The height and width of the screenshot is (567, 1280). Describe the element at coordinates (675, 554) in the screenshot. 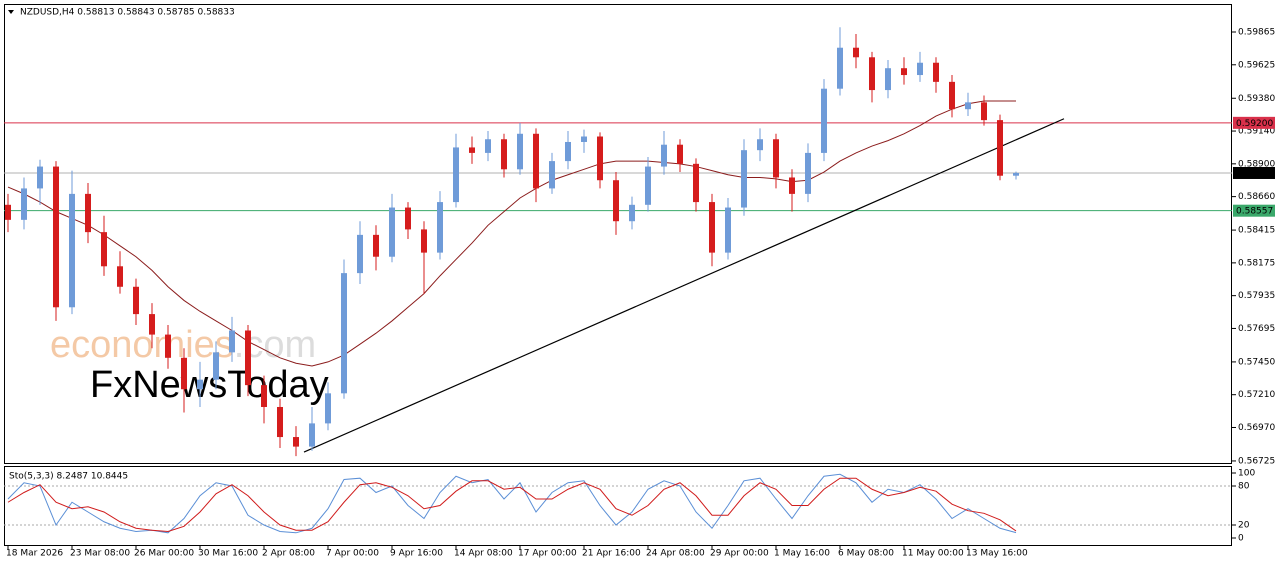

I see `x-tick-label: 24 Apr 08:00` at that location.